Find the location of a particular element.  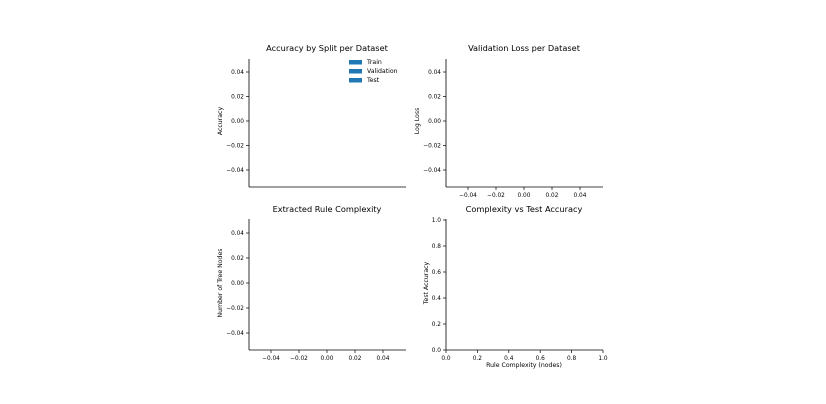

legend-swatch-train is located at coordinates (355, 62).